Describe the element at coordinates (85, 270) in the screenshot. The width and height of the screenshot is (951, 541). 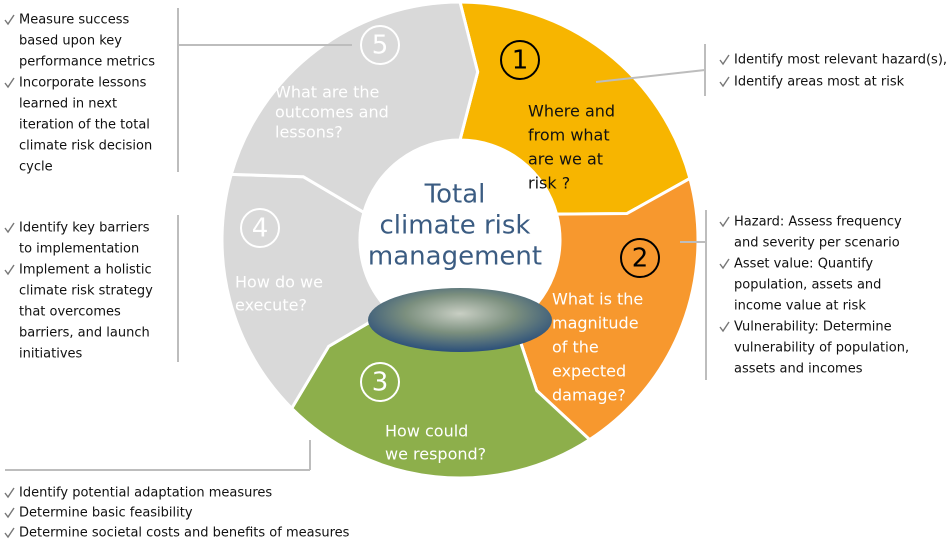
I see `bullet-text: Implement a holistic` at that location.